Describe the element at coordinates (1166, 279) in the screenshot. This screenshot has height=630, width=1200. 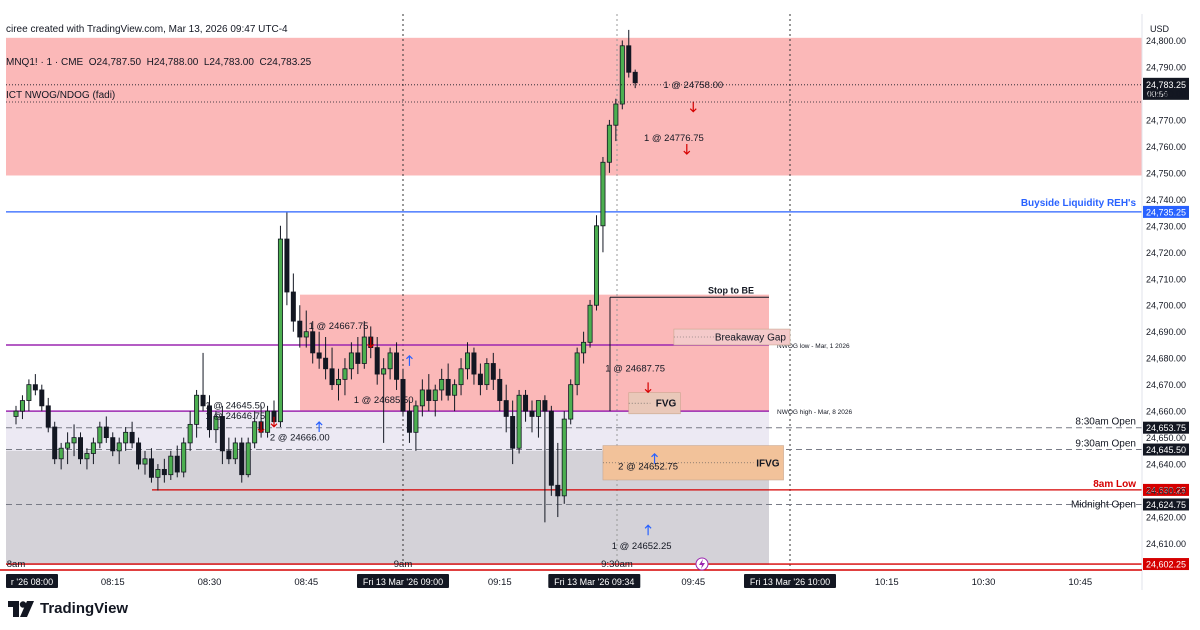
I see `price-tick-label: 24,710.00` at that location.